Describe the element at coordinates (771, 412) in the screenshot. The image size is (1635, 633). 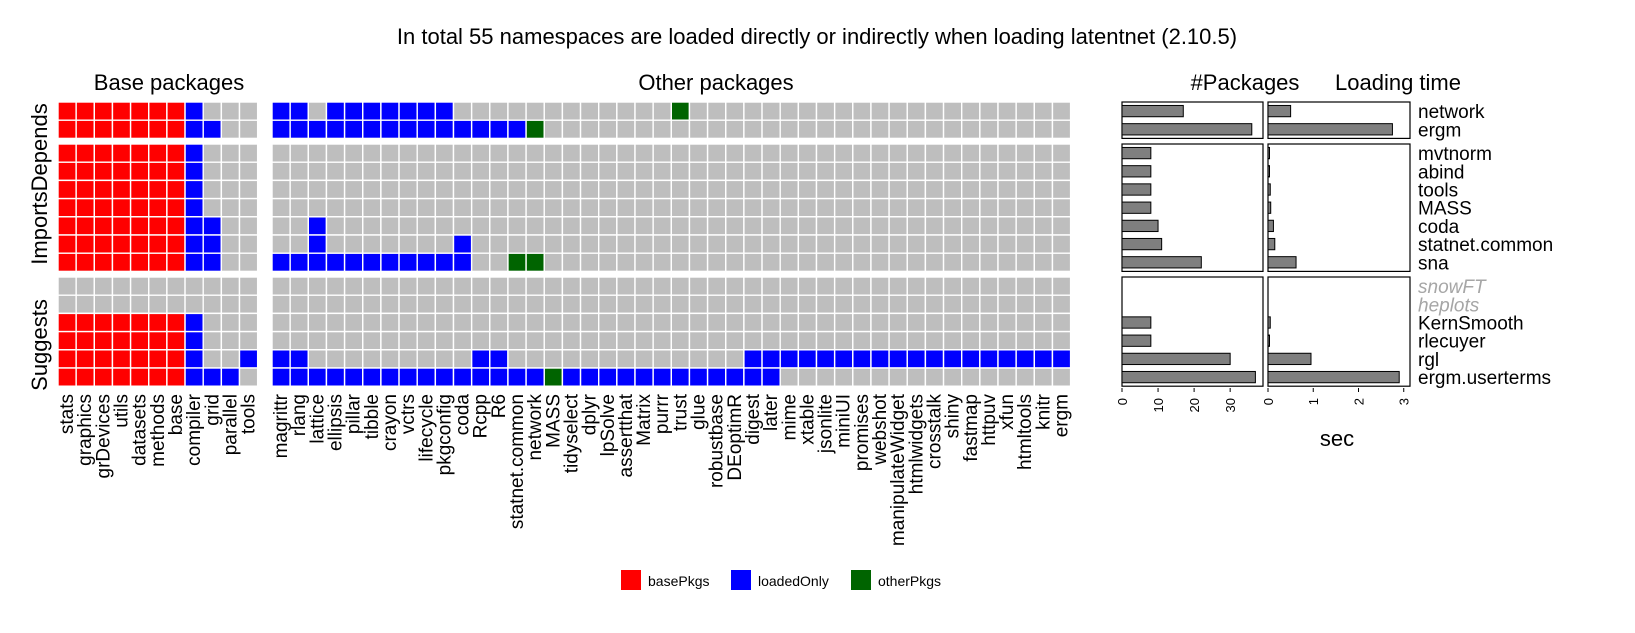
I see `column-label: later` at that location.